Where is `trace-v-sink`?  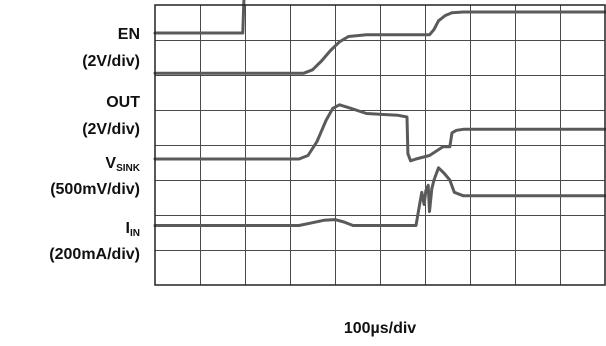 trace-v-sink is located at coordinates (379, 133).